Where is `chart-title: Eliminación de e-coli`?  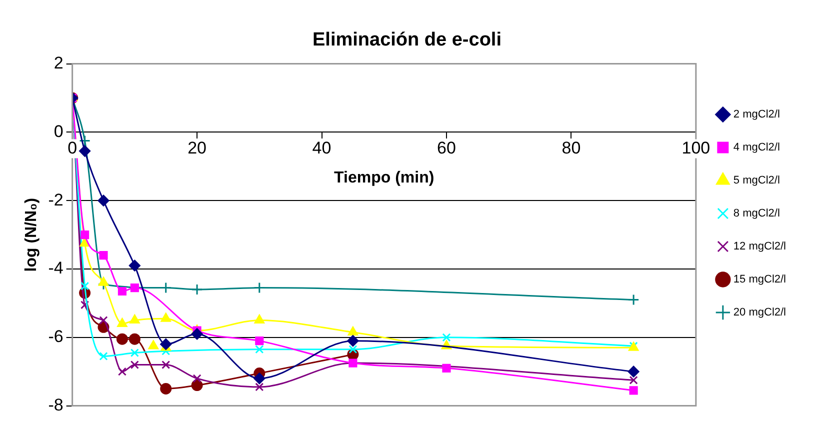
chart-title: Eliminación de e-coli is located at coordinates (407, 40).